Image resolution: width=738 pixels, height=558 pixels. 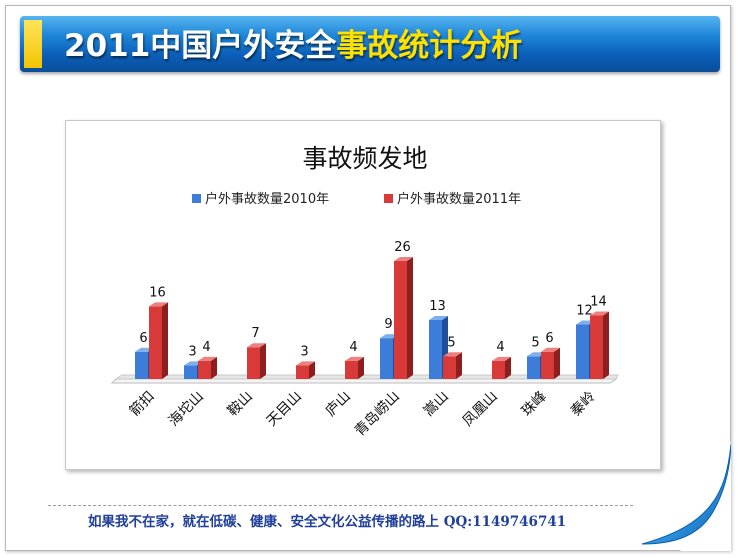 I want to click on page-curl-decoration, so click(x=686, y=495).